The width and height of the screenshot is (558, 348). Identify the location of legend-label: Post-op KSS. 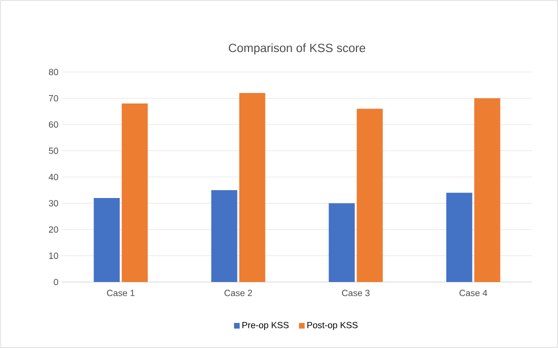
(332, 326).